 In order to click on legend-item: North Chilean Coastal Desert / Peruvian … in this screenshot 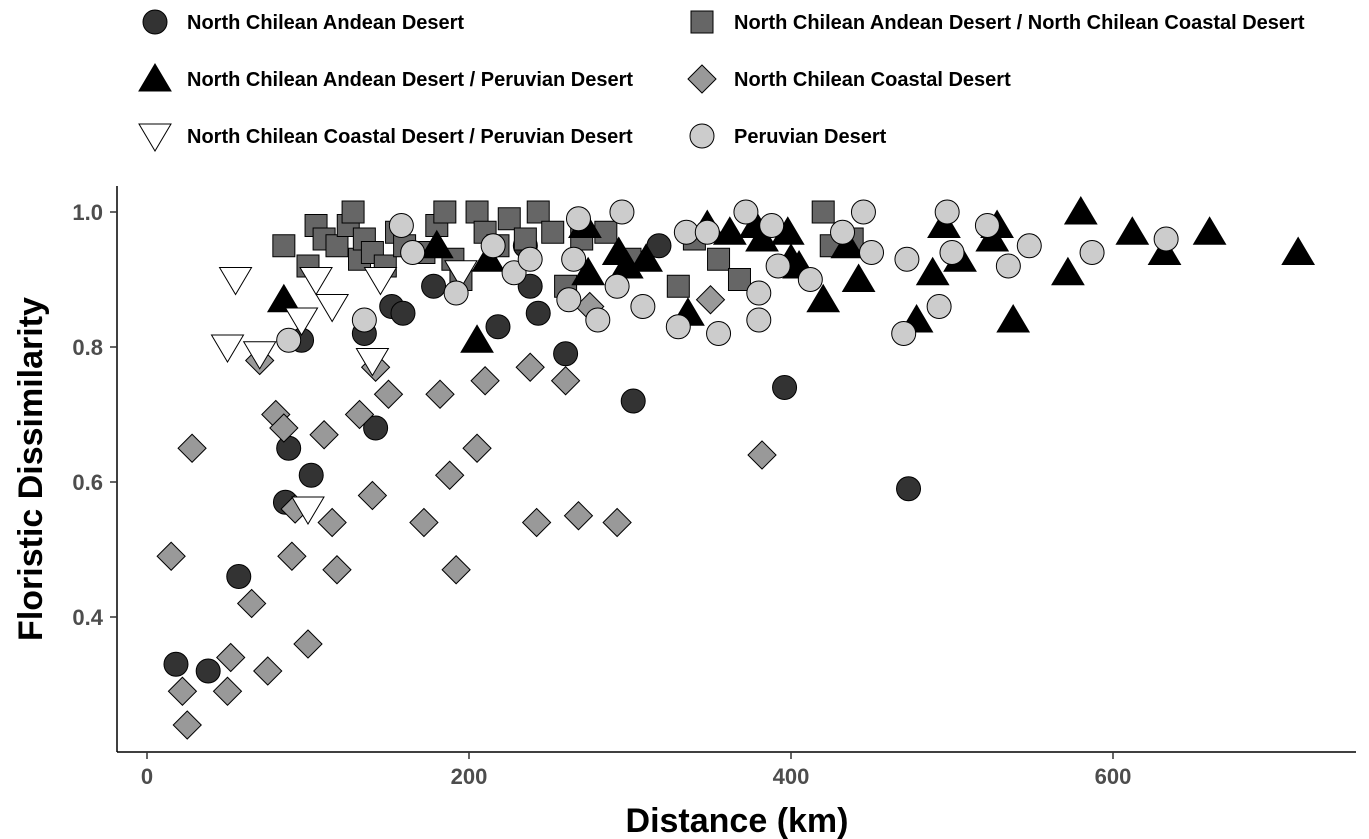, I will do `click(385, 137)`.